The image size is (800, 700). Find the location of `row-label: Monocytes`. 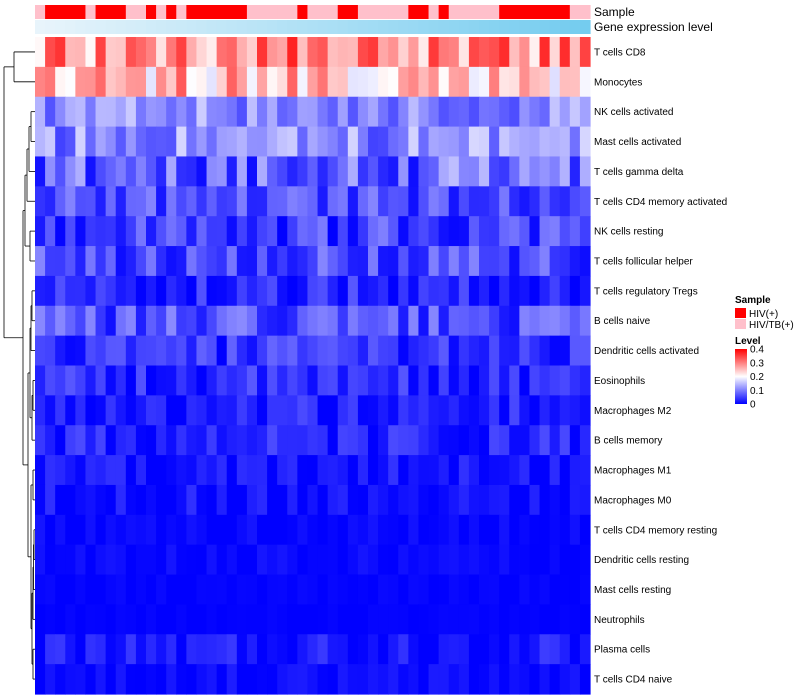

row-label: Monocytes is located at coordinates (618, 82).